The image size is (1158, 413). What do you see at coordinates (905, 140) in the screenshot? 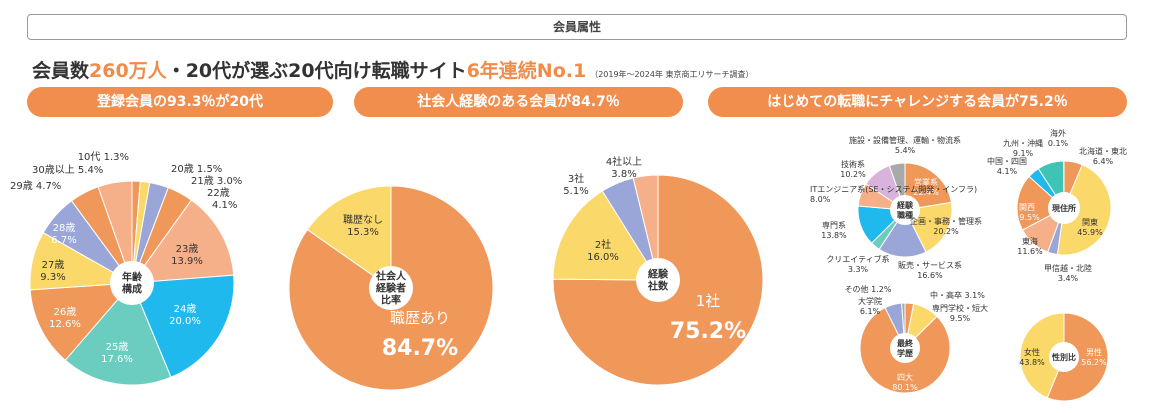
I see `slice-label: 施設・設備管理、運輸・物流系` at bounding box center [905, 140].